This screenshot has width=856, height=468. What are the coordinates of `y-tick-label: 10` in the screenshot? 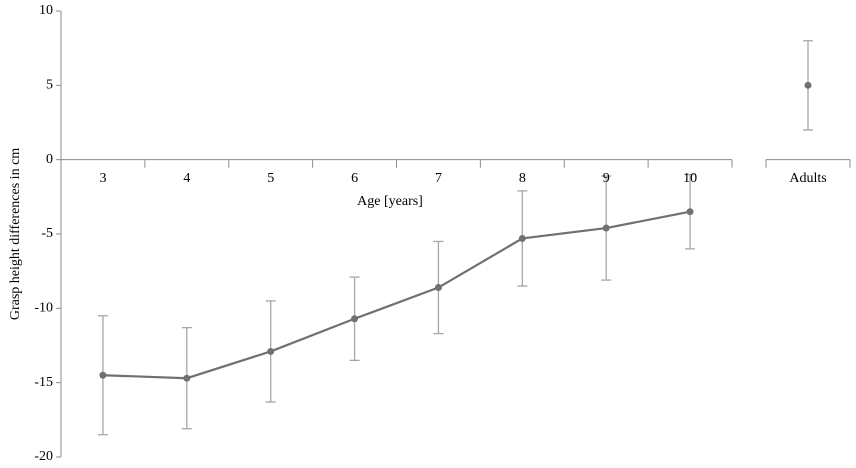 It's located at (46, 10).